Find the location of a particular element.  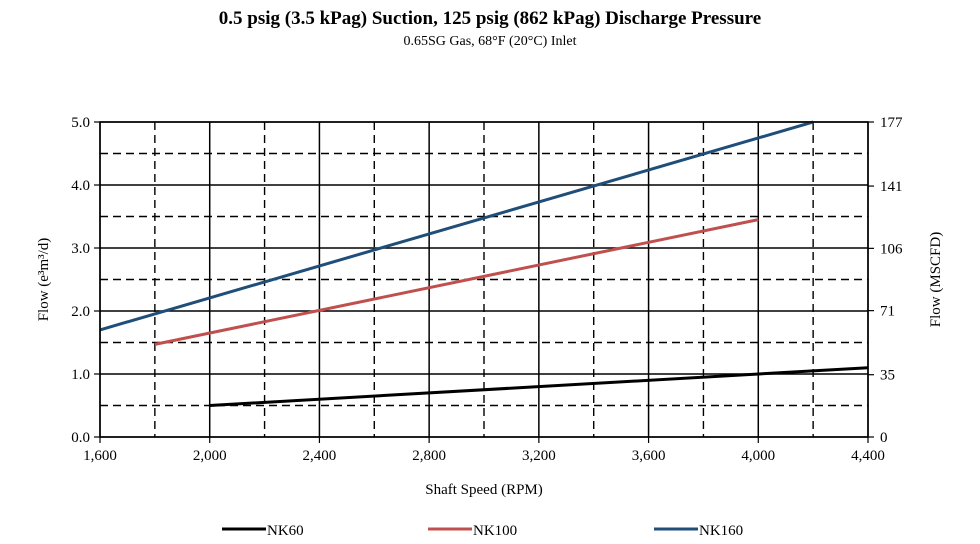

y2-tick-label: 0 is located at coordinates (884, 438).